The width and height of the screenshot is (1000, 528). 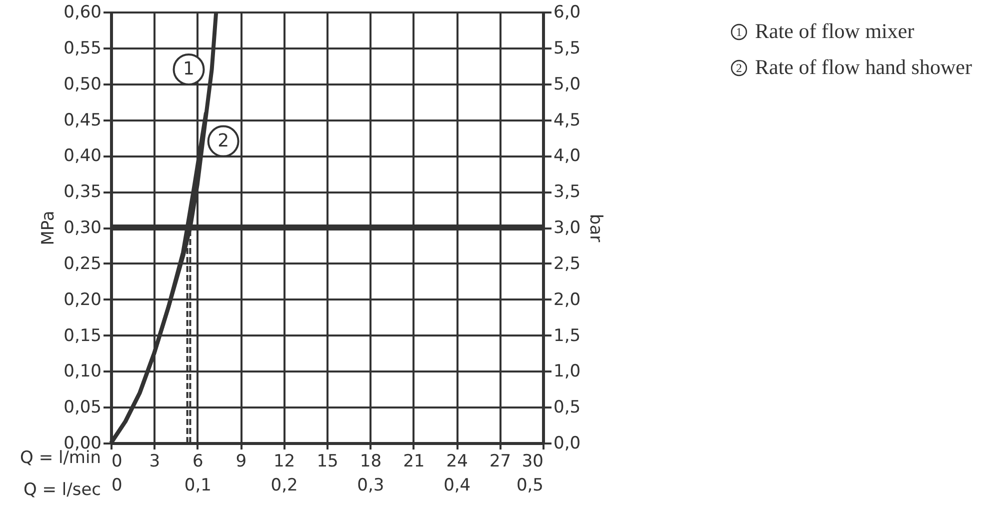 What do you see at coordinates (567, 264) in the screenshot?
I see `y2-tick-label: 2,5` at bounding box center [567, 264].